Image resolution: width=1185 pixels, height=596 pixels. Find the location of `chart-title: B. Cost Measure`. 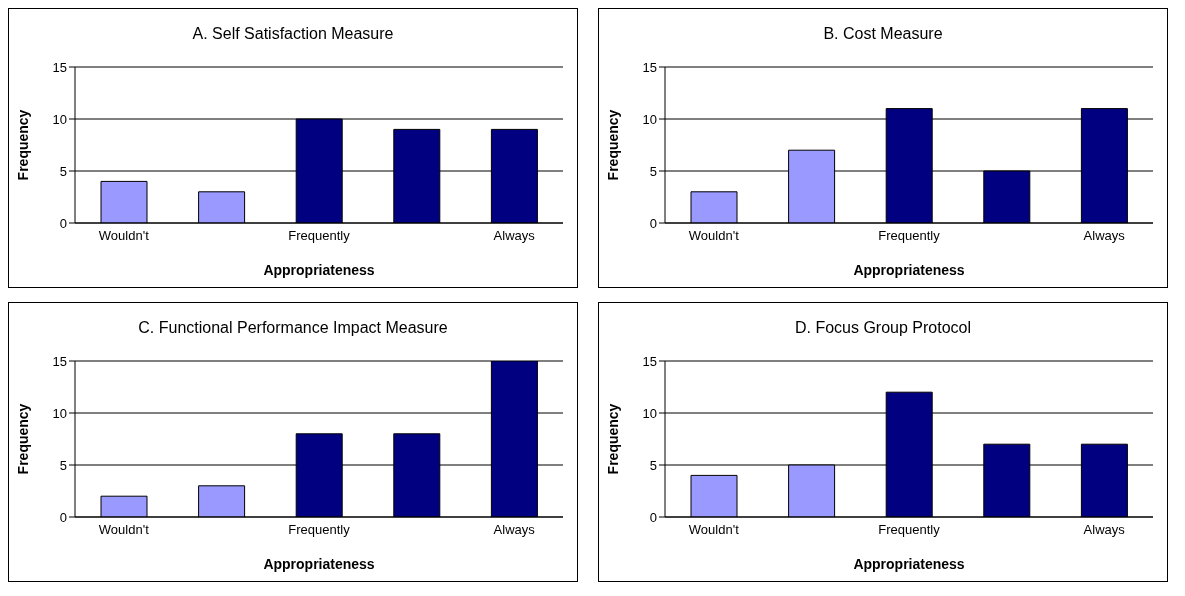

chart-title: B. Cost Measure is located at coordinates (883, 34).